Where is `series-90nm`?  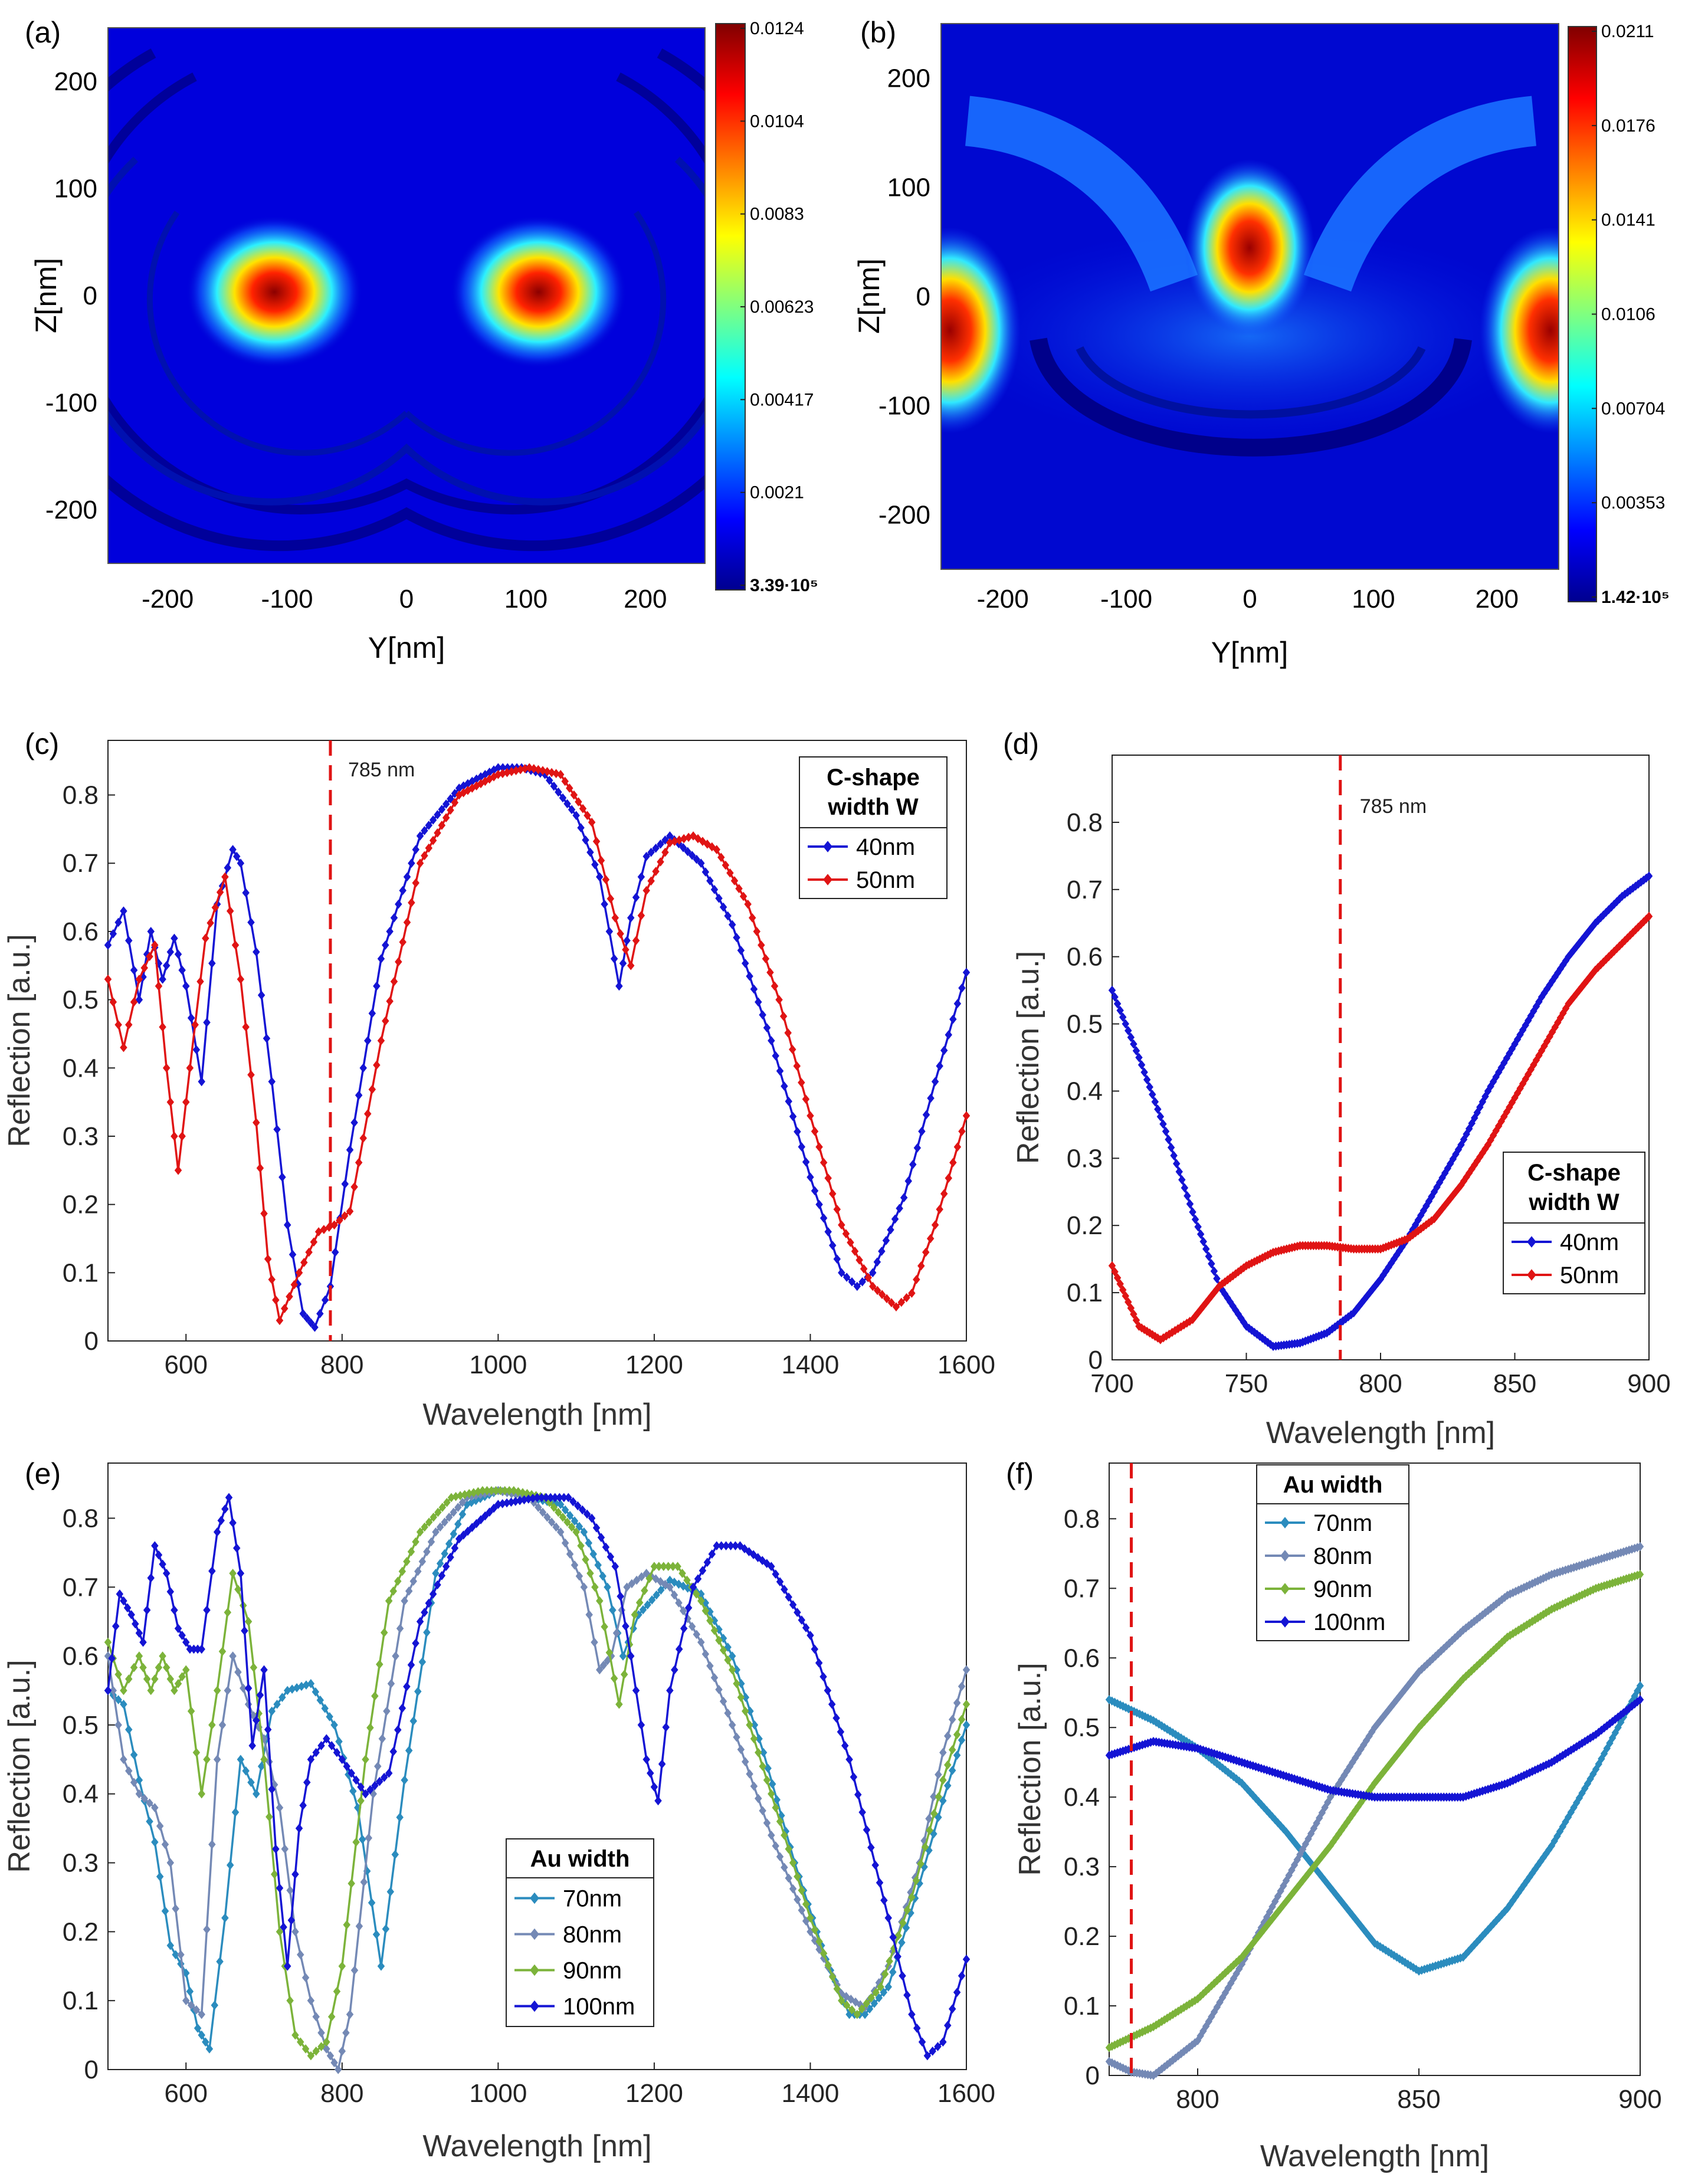
series-90nm is located at coordinates (1374, 1811).